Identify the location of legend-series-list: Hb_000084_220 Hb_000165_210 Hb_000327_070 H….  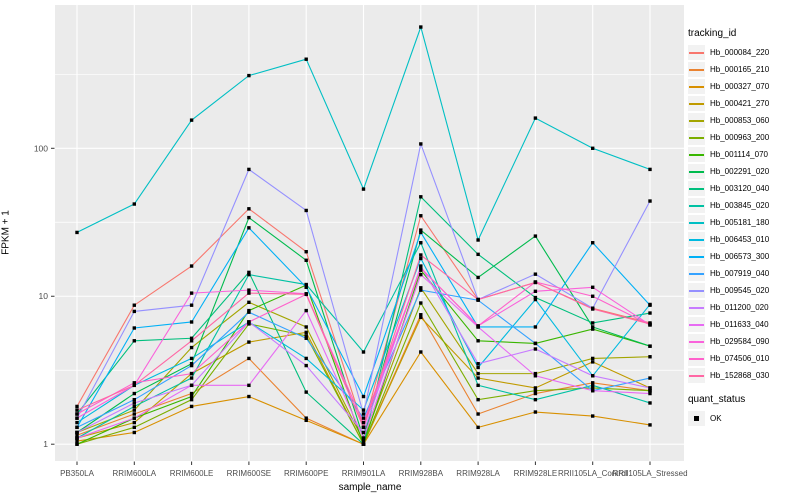
(743, 214).